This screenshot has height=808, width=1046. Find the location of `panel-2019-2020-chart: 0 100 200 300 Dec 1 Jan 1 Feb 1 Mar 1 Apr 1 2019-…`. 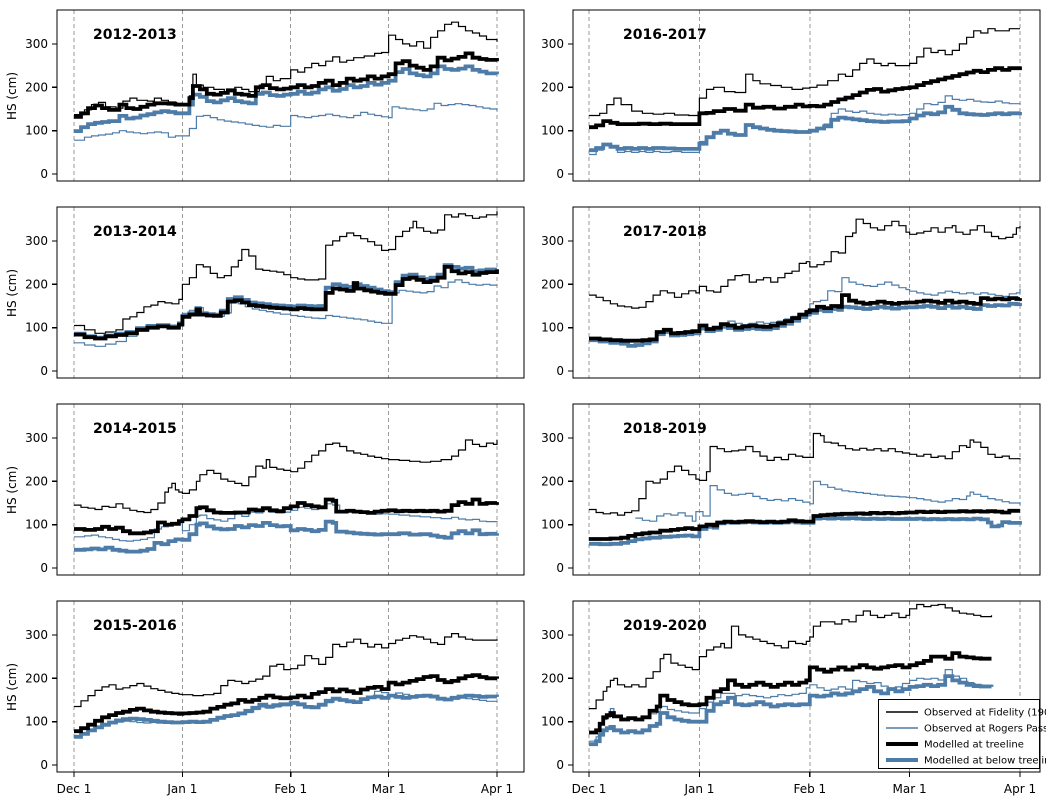

panel-2019-2020-chart: 0 100 200 300 Dec 1 Jan 1 Feb 1 Mar 1 Apr 1 2019-… is located at coordinates (788, 701).